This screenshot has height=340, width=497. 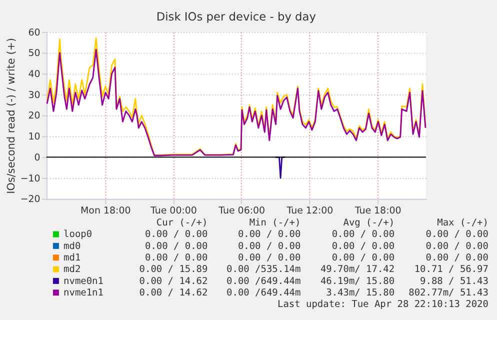 What do you see at coordinates (34, 137) in the screenshot?
I see `y-tick-label: 10` at bounding box center [34, 137].